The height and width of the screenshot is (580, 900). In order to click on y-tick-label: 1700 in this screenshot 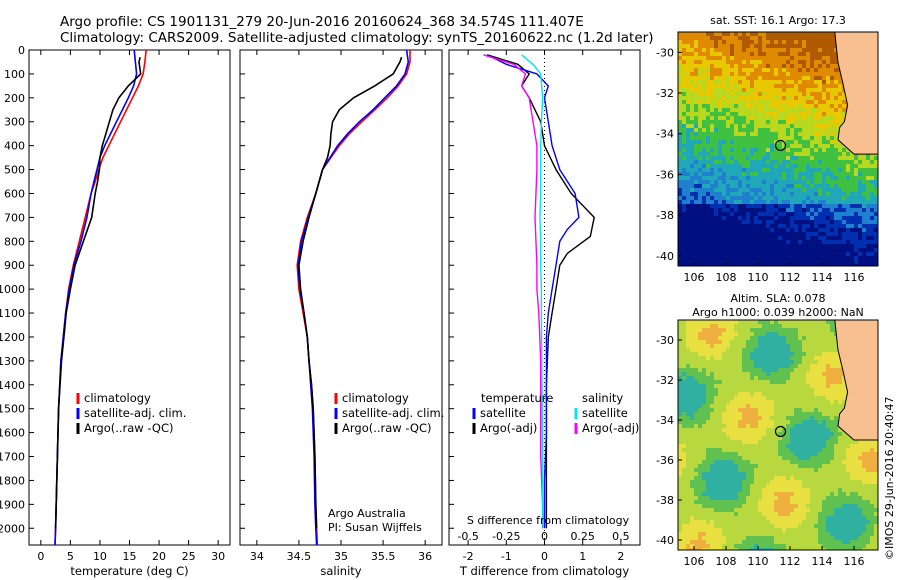, I will do `click(12, 457)`.